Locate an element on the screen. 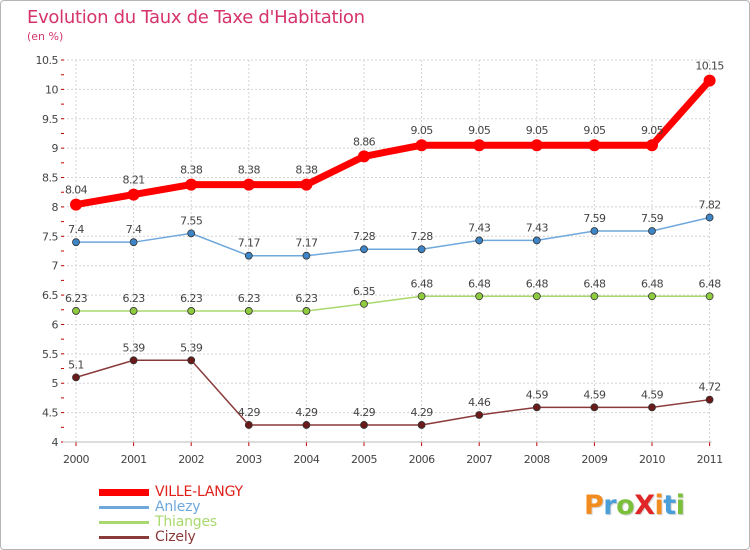  y-tick-label: 10.5 is located at coordinates (47, 60).